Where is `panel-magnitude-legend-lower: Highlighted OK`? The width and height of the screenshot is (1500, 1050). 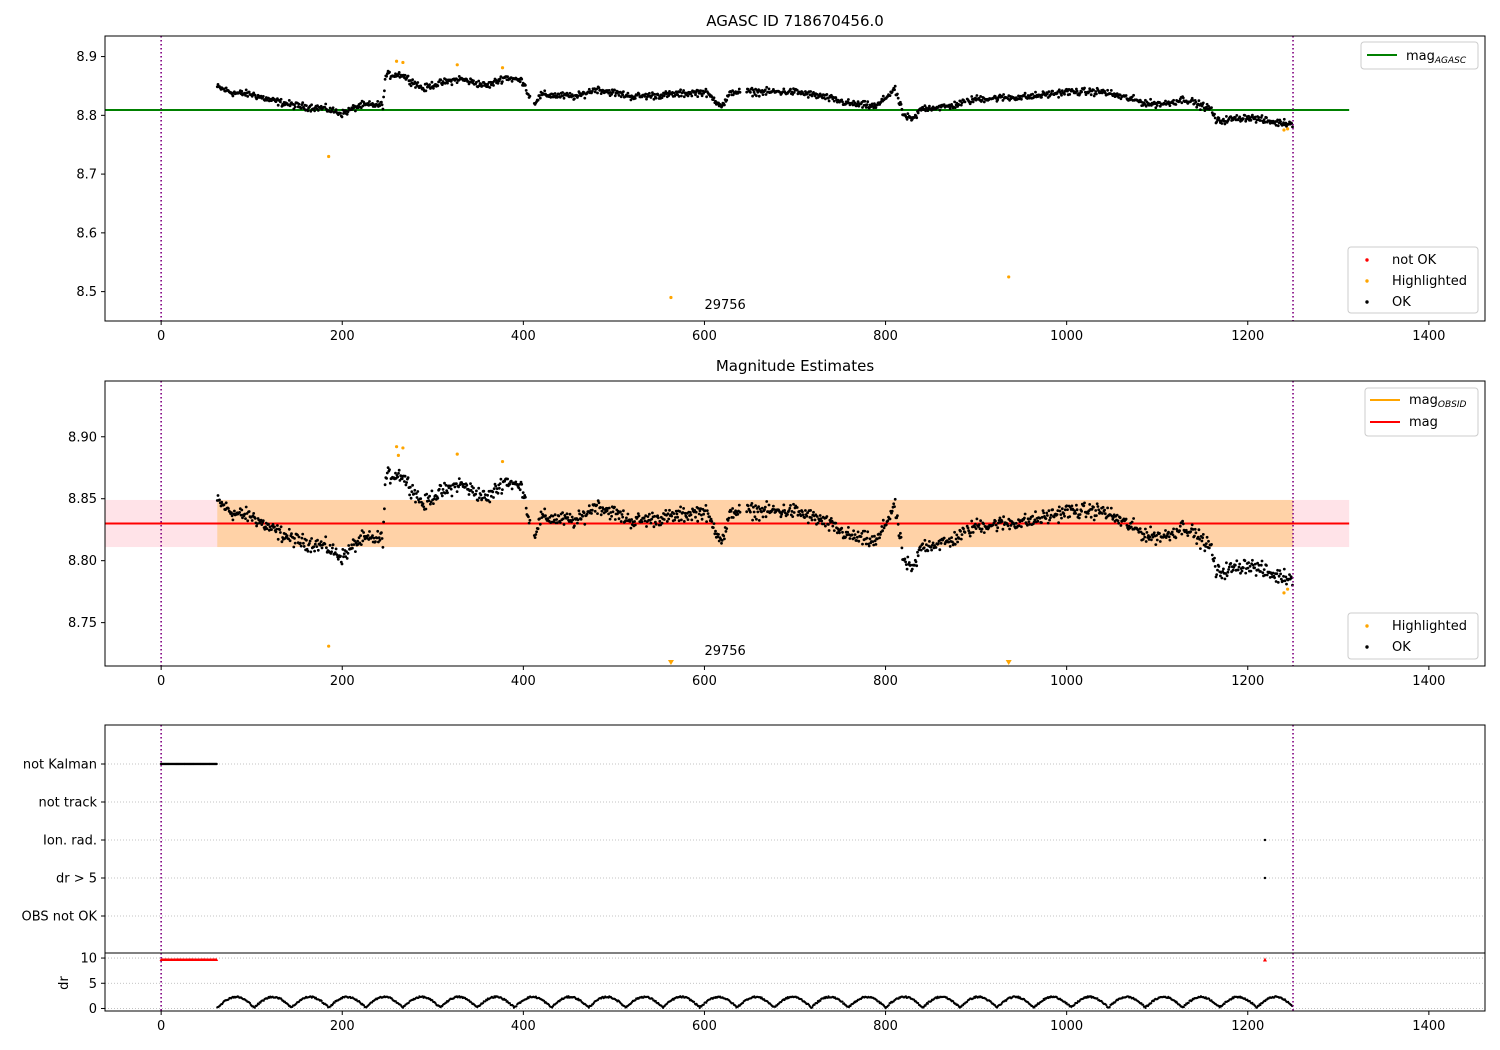 panel-magnitude-legend-lower: Highlighted OK is located at coordinates (1413, 636).